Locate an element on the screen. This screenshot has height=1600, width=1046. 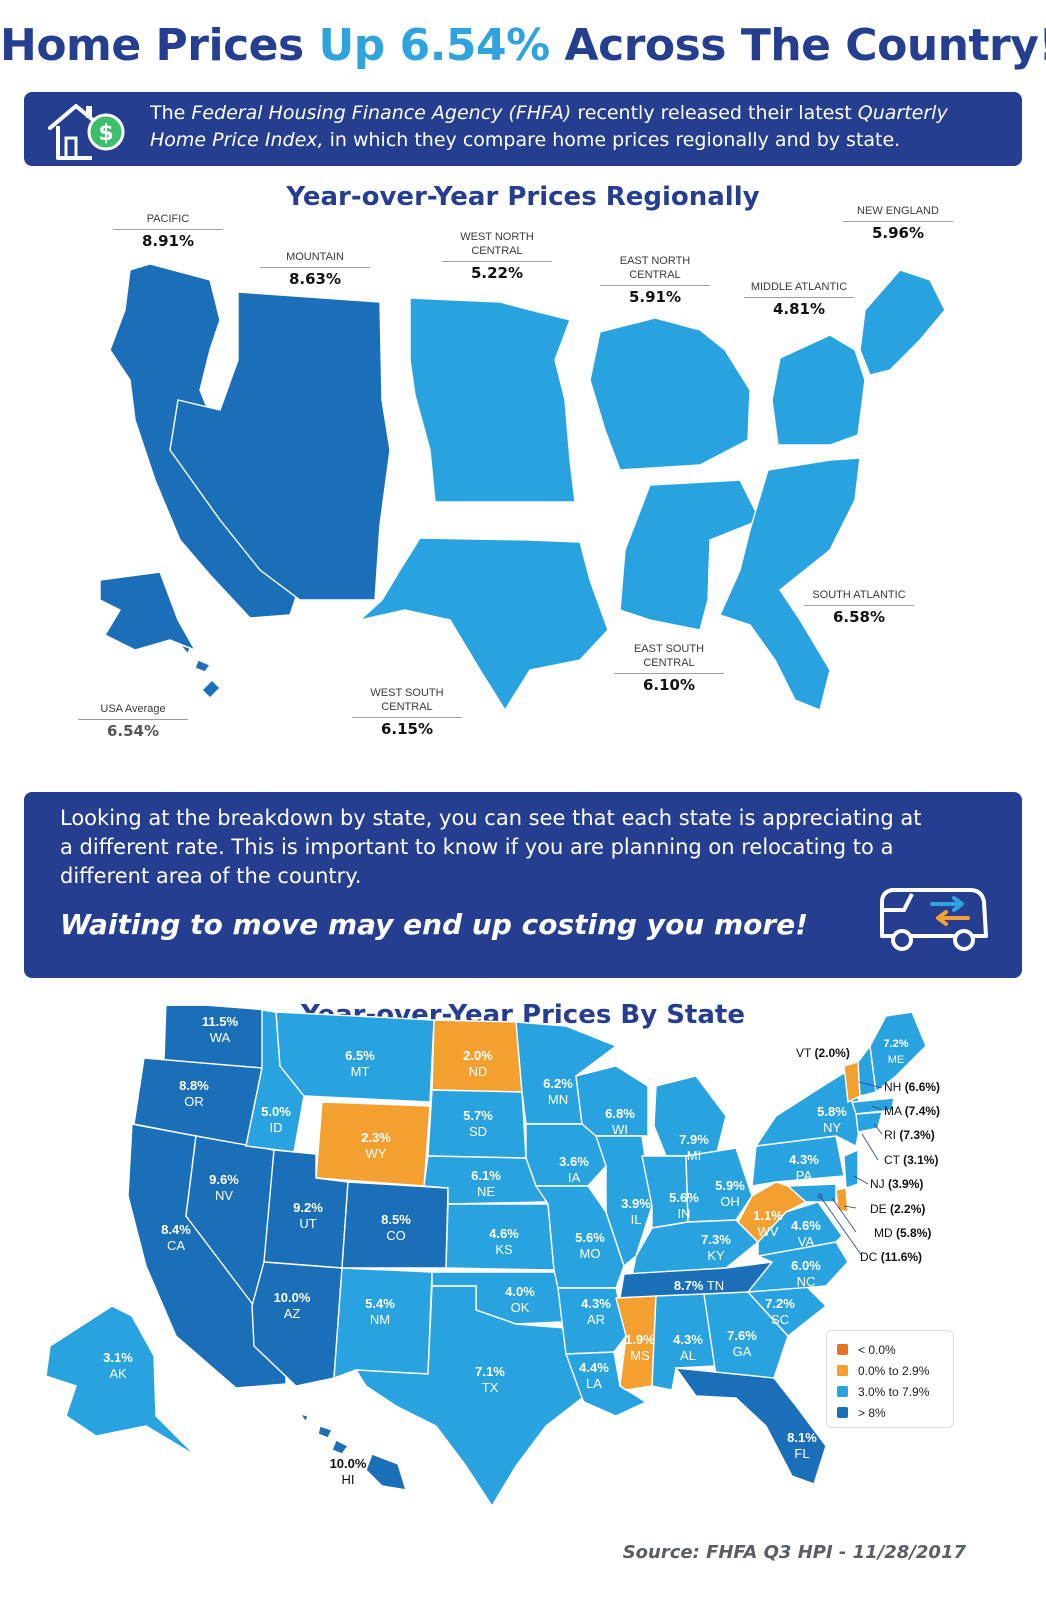
state-value: 8.7% is located at coordinates (688, 1285).